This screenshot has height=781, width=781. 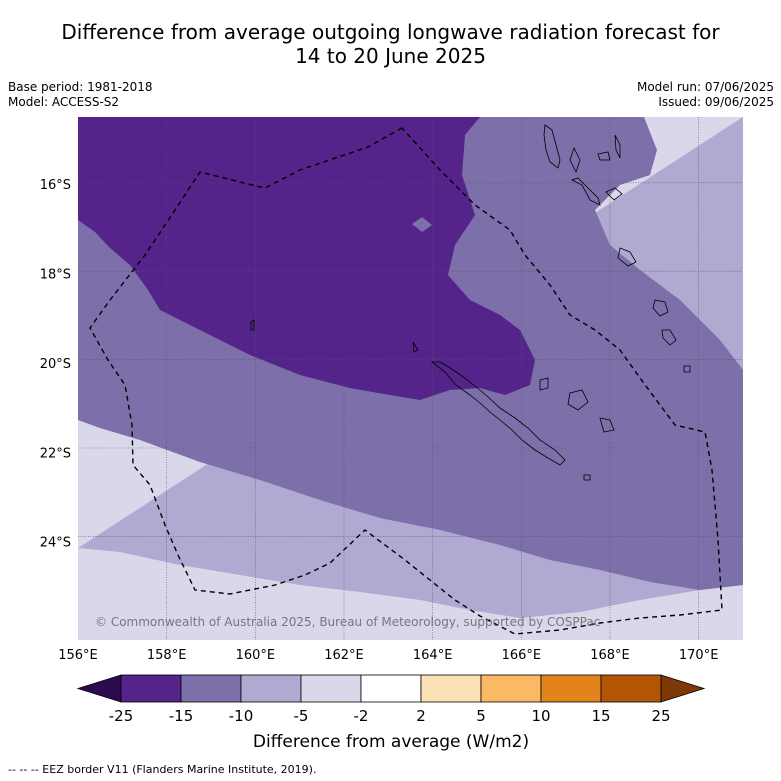 What do you see at coordinates (391, 742) in the screenshot?
I see `colorbar-label: Difference from average (W/m2)` at bounding box center [391, 742].